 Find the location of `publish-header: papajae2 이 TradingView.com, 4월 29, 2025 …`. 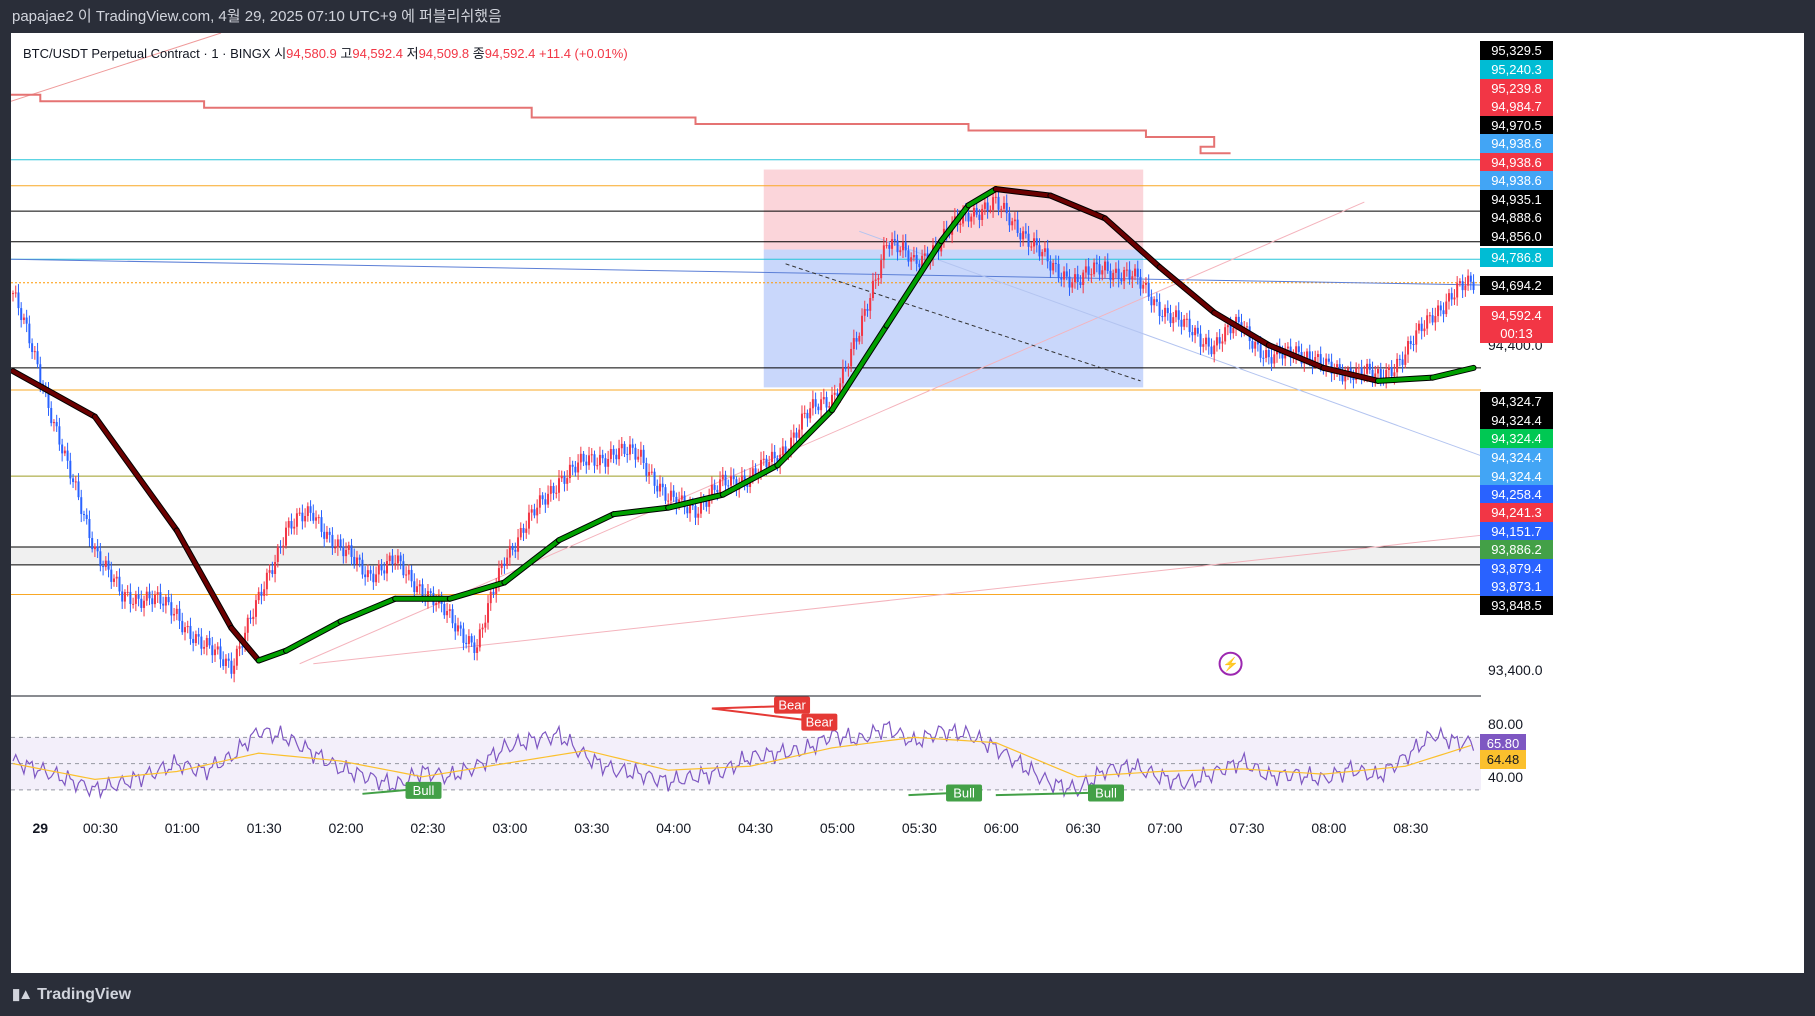

publish-header: papajae2 이 TradingView.com, 4월 29, 2025 … is located at coordinates (907, 16).